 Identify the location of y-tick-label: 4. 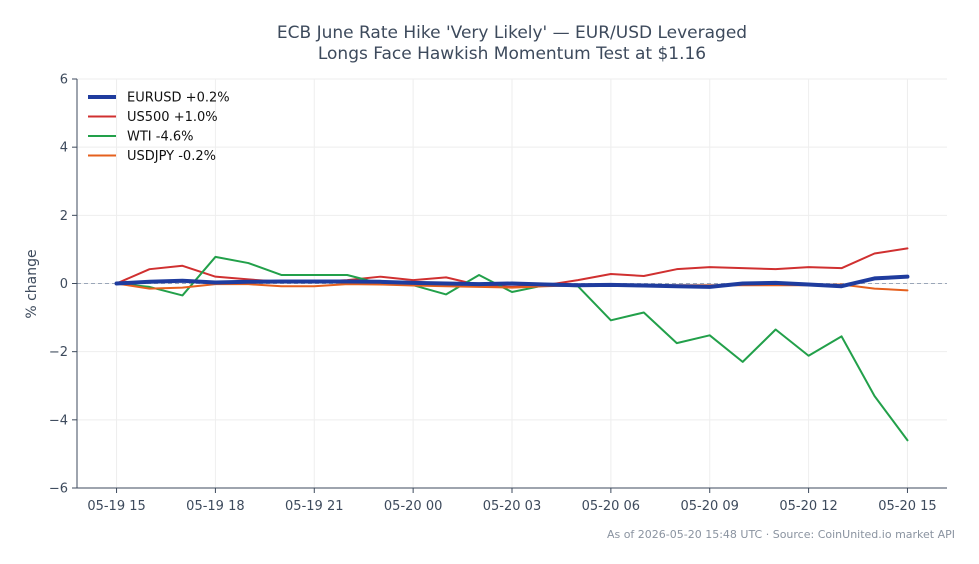
(64, 148).